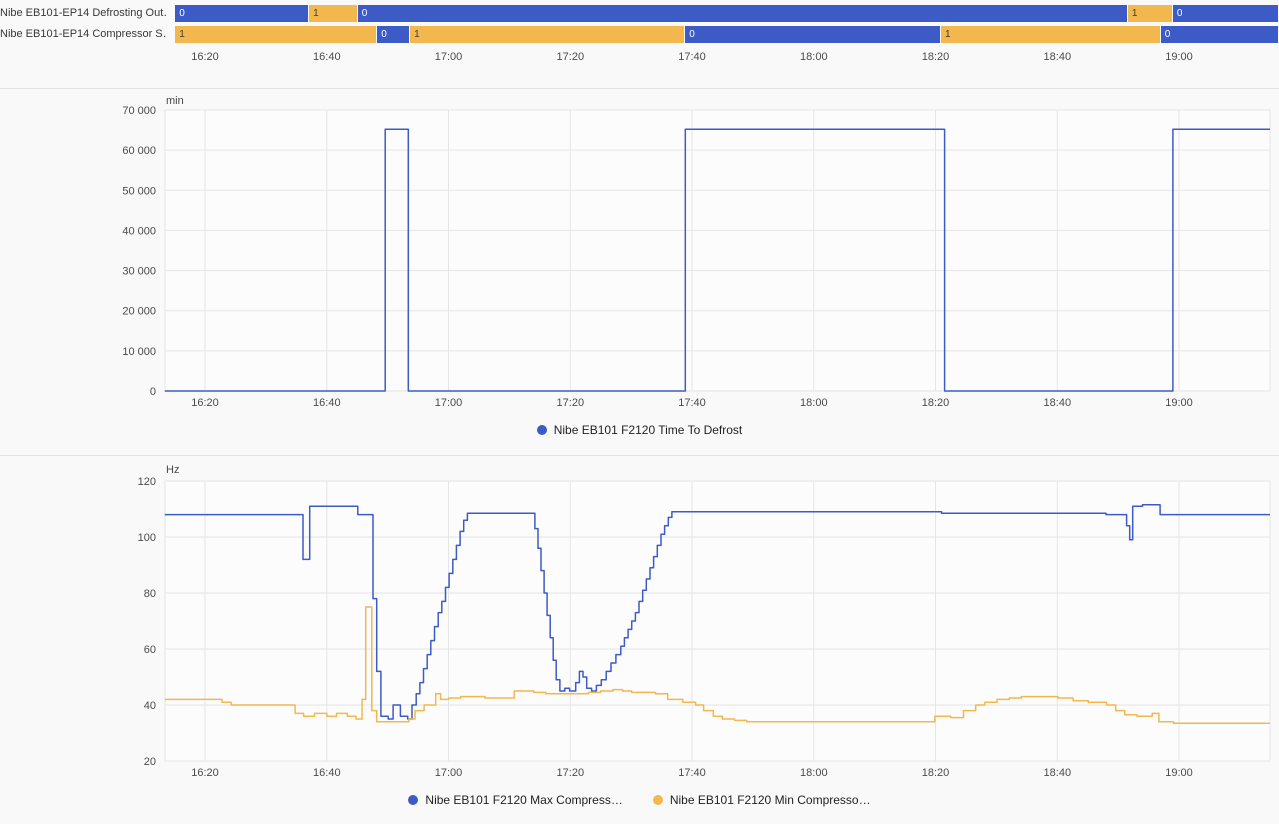 This screenshot has height=824, width=1279. I want to click on chart-legend: Nibe EB101 F2120 Time To Defrost, so click(639, 430).